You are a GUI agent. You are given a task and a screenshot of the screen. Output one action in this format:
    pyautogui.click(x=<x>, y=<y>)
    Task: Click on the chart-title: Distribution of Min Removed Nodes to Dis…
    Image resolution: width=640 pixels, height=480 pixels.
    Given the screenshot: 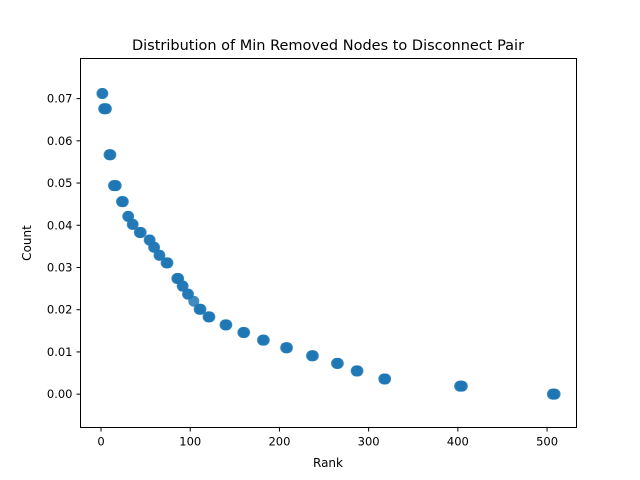 What is the action you would take?
    pyautogui.click(x=328, y=46)
    